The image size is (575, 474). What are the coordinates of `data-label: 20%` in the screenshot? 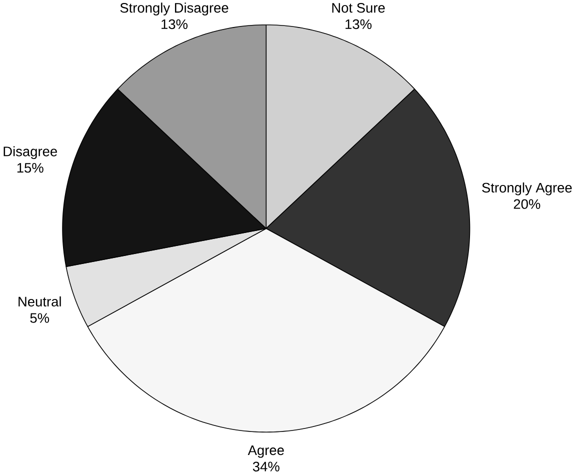 It's located at (527, 204).